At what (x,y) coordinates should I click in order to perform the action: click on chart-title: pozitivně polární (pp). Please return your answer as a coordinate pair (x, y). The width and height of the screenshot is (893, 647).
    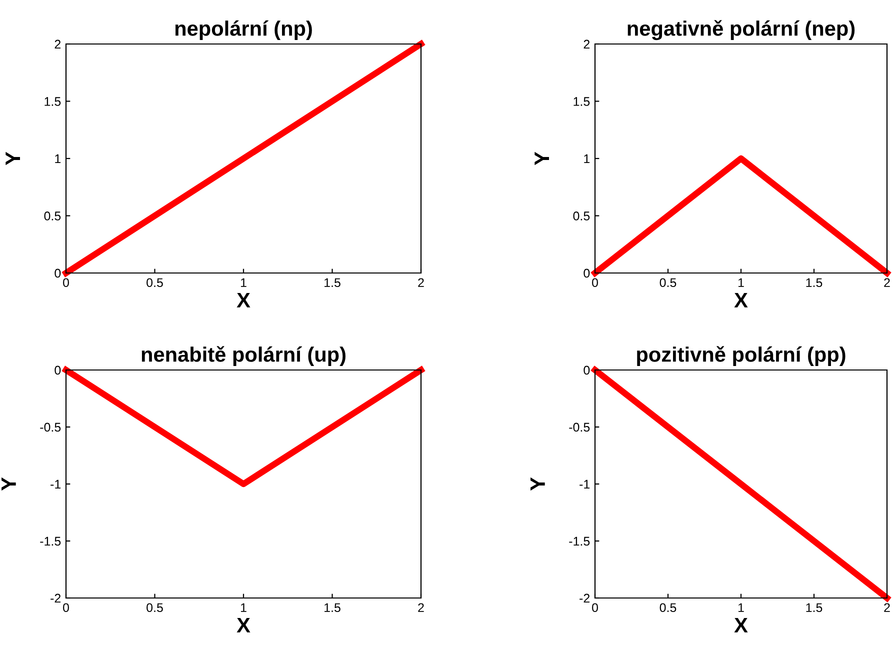
    Looking at the image, I should click on (741, 356).